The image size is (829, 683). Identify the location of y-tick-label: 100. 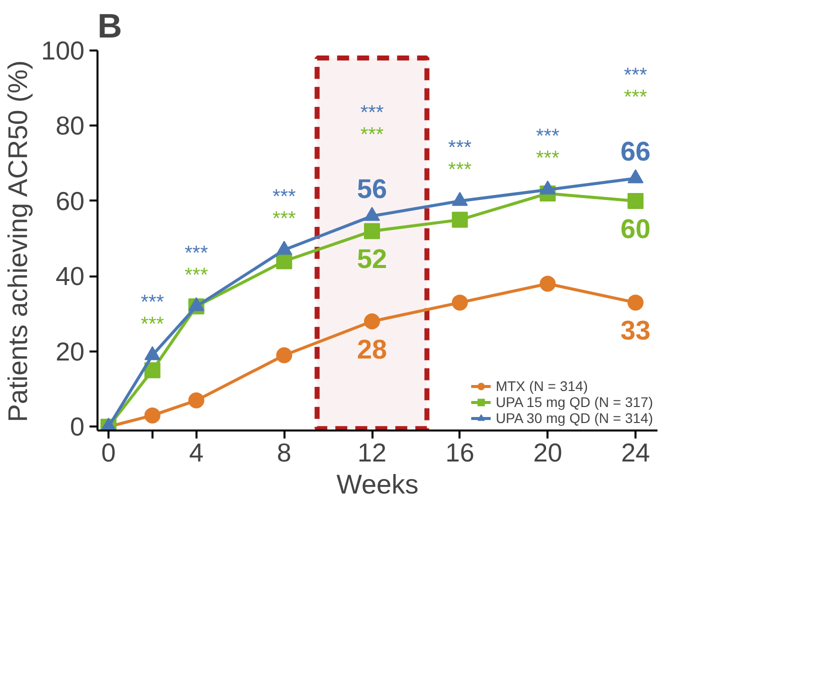
(63, 51).